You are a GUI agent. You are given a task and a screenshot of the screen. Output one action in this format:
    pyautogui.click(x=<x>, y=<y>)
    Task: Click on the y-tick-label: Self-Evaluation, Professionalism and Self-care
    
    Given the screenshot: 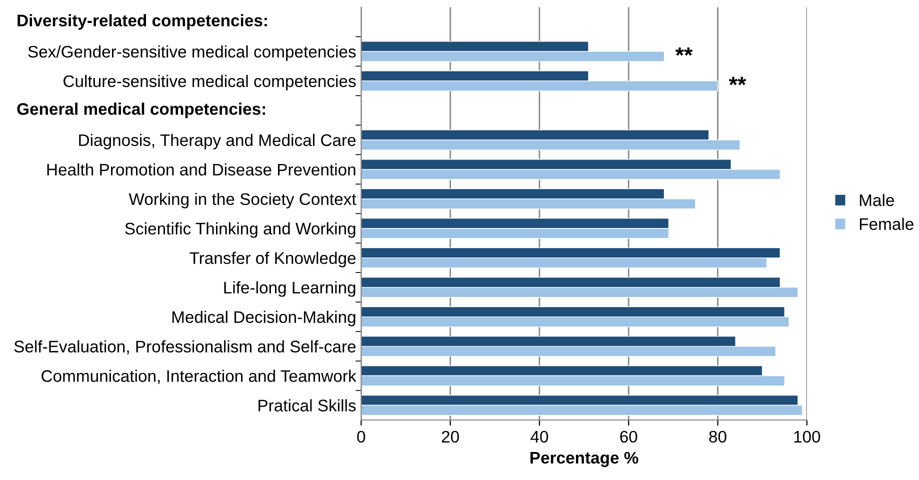 What is the action you would take?
    pyautogui.click(x=185, y=347)
    